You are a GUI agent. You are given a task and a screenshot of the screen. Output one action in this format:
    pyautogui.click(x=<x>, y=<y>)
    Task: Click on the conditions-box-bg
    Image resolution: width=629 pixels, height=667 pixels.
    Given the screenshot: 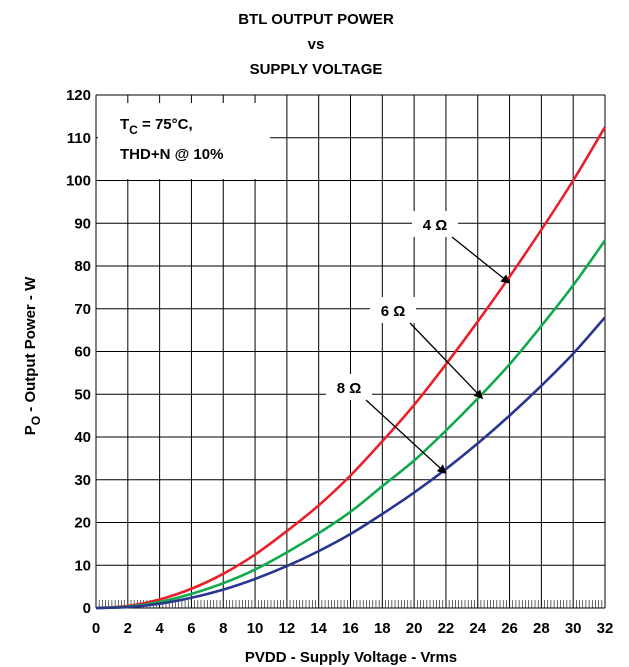 What is the action you would take?
    pyautogui.click(x=184, y=141)
    